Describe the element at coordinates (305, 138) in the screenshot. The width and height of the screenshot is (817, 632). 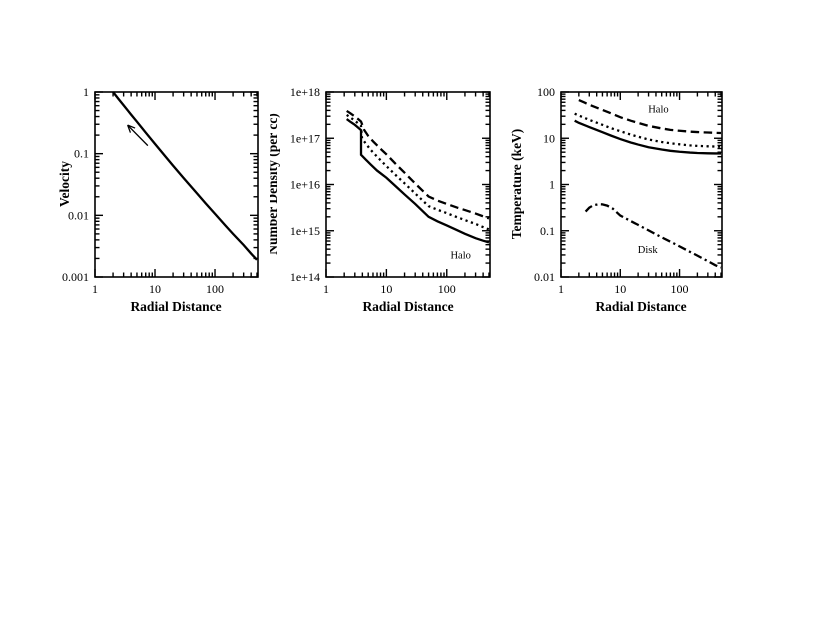
I see `svg-text: 1e+17` at that location.